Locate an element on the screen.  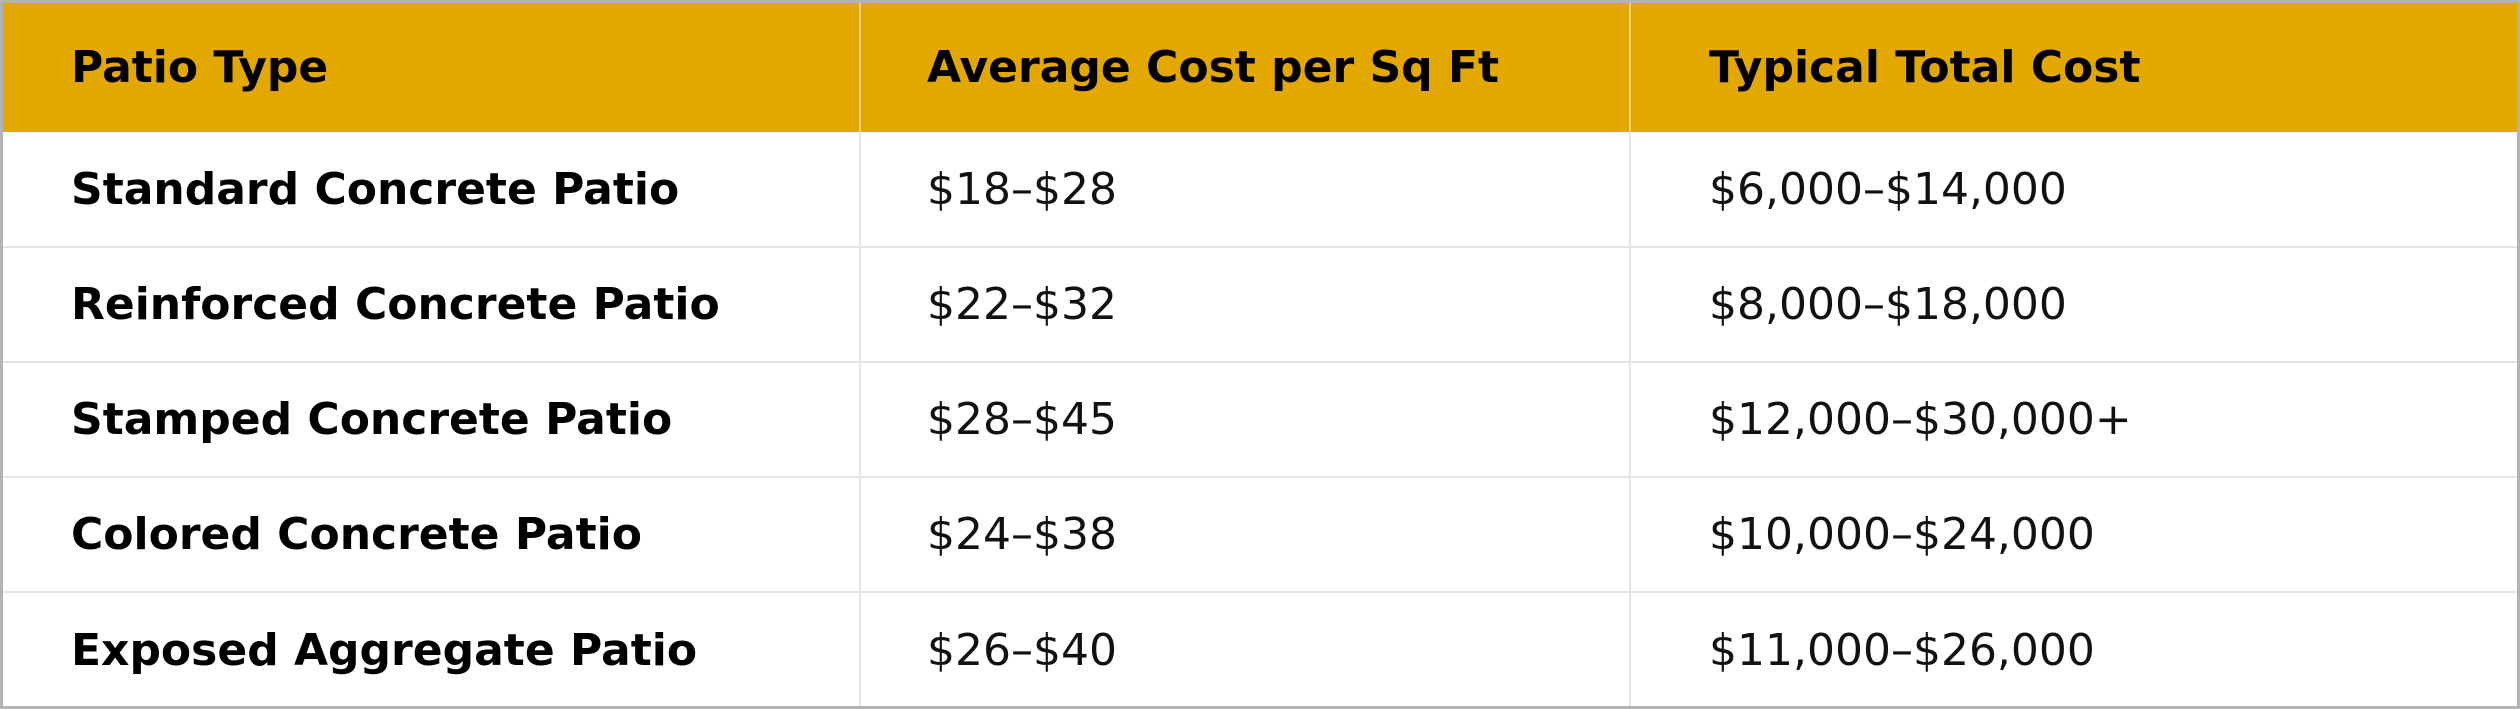
cell-cost-per-sqft: $22–$32 is located at coordinates (1245, 305).